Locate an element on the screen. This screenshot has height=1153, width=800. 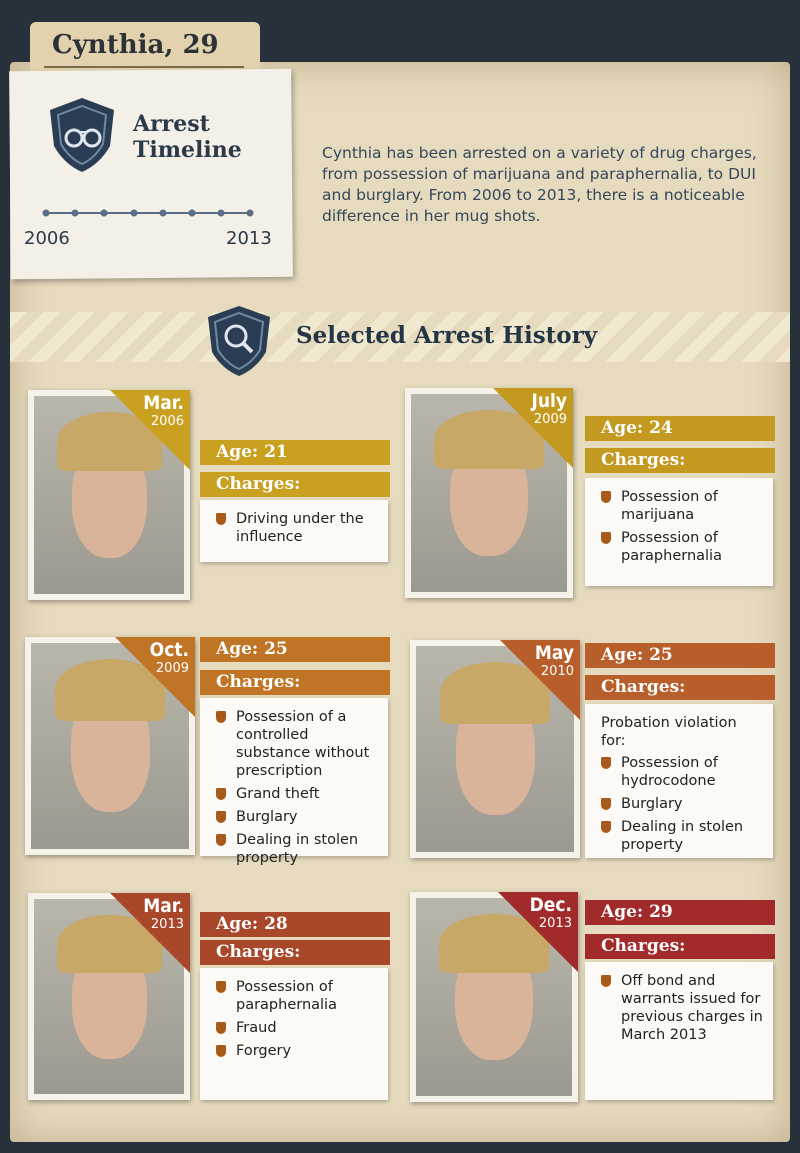
timeline-line is located at coordinates (148, 213).